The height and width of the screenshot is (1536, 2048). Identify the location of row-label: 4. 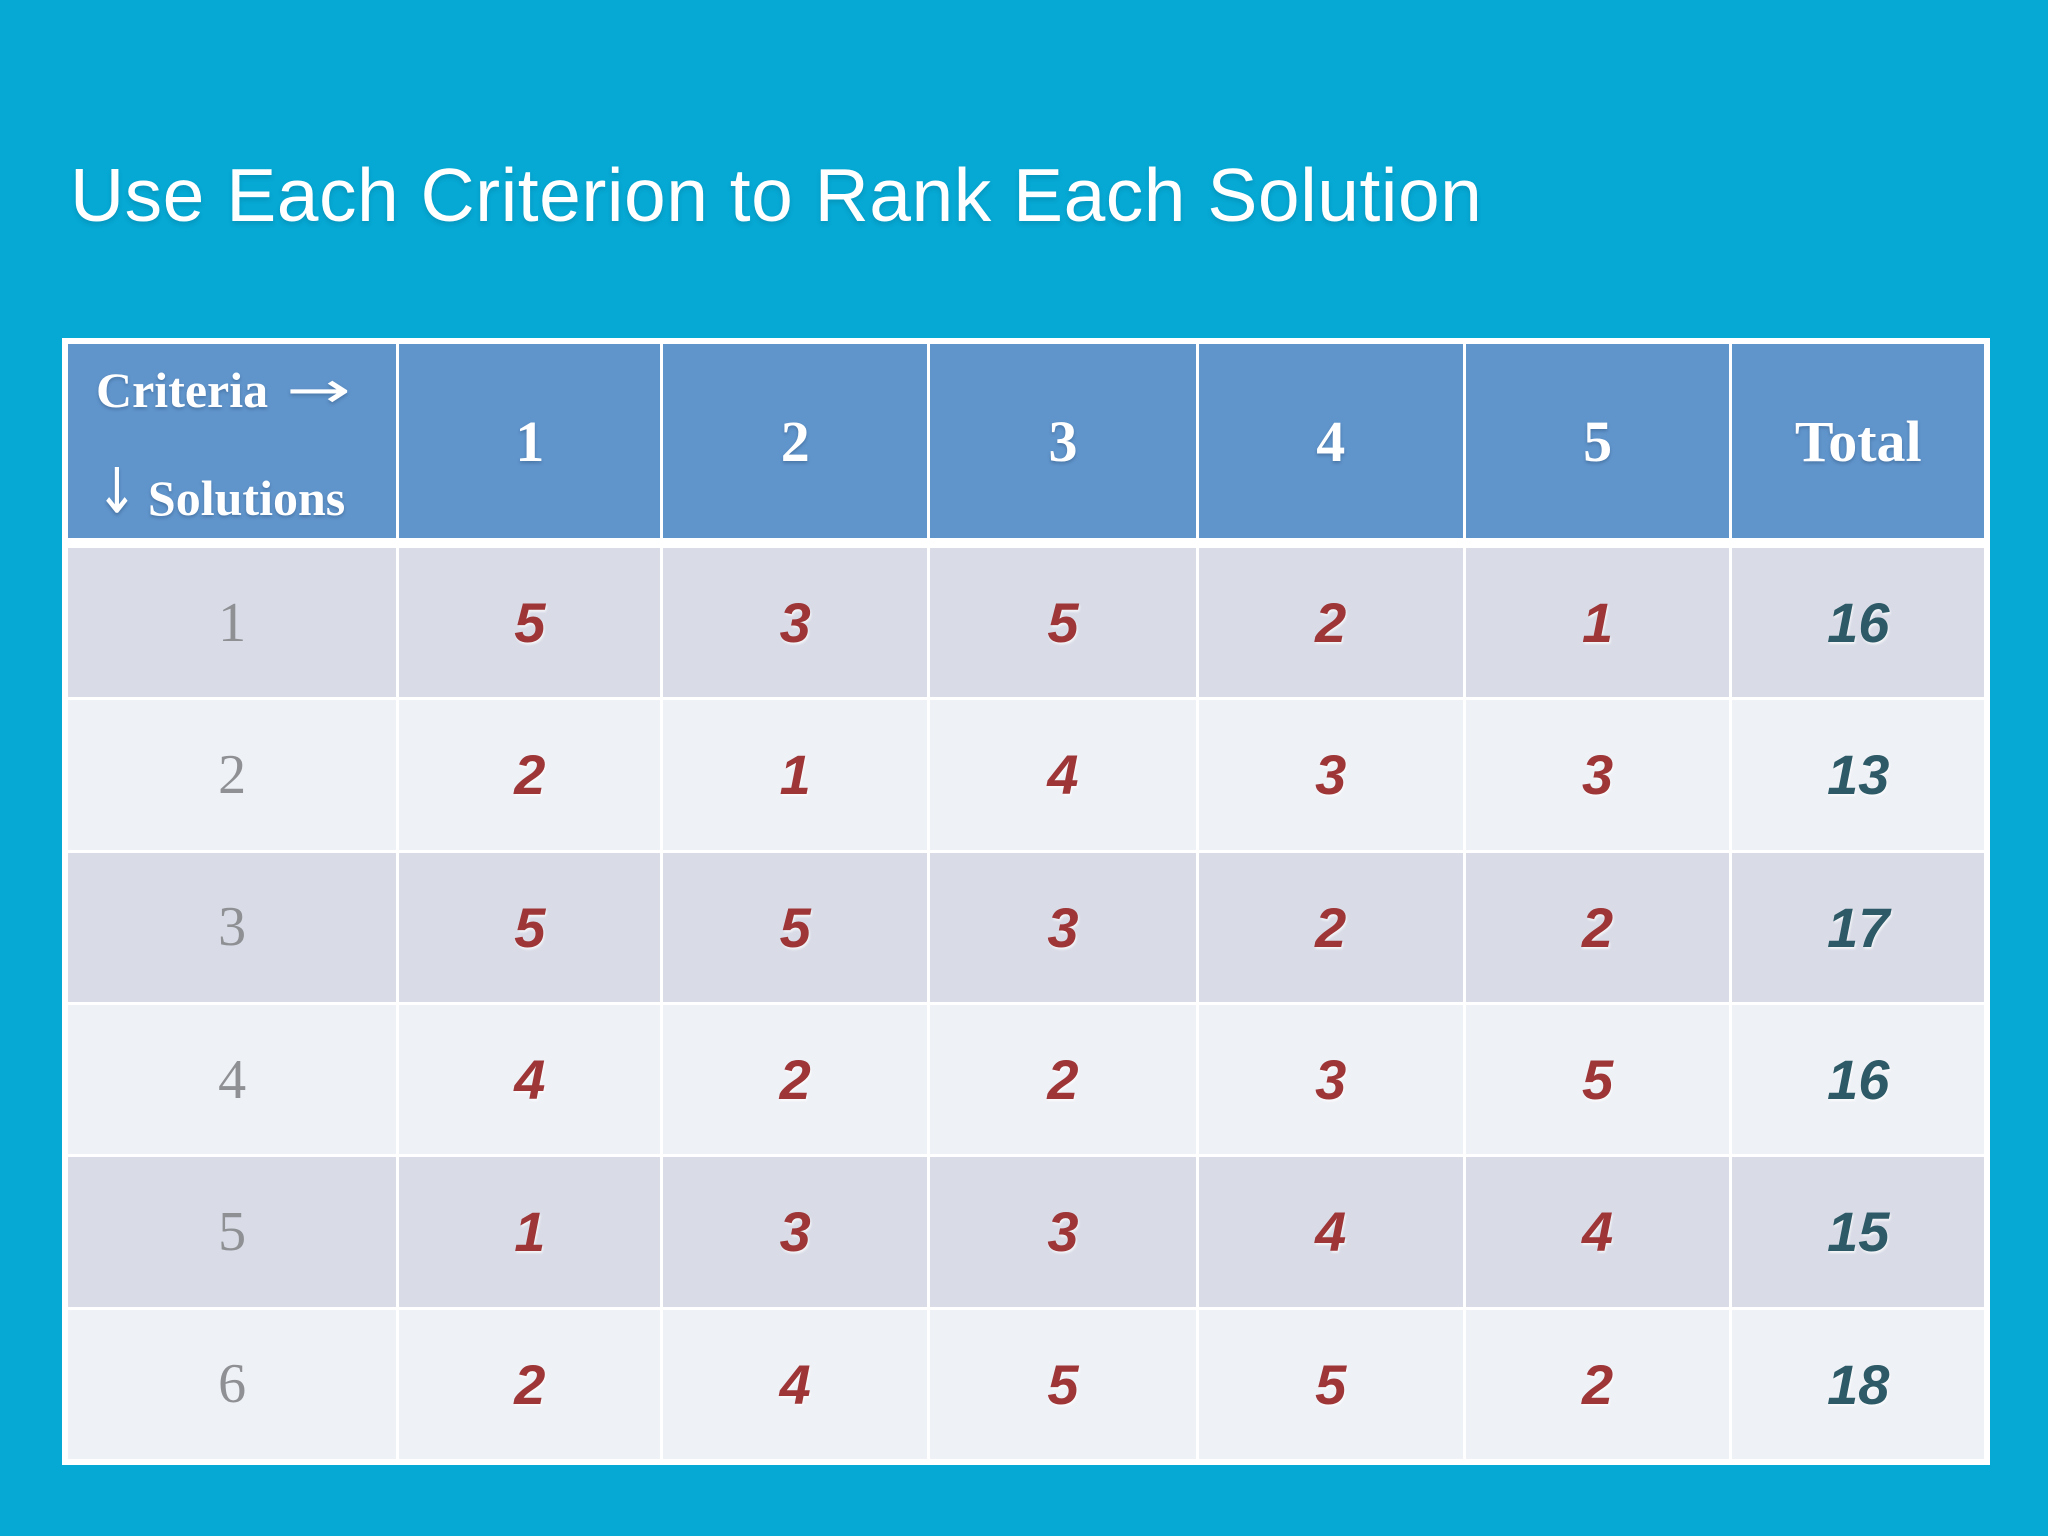
(232, 1079).